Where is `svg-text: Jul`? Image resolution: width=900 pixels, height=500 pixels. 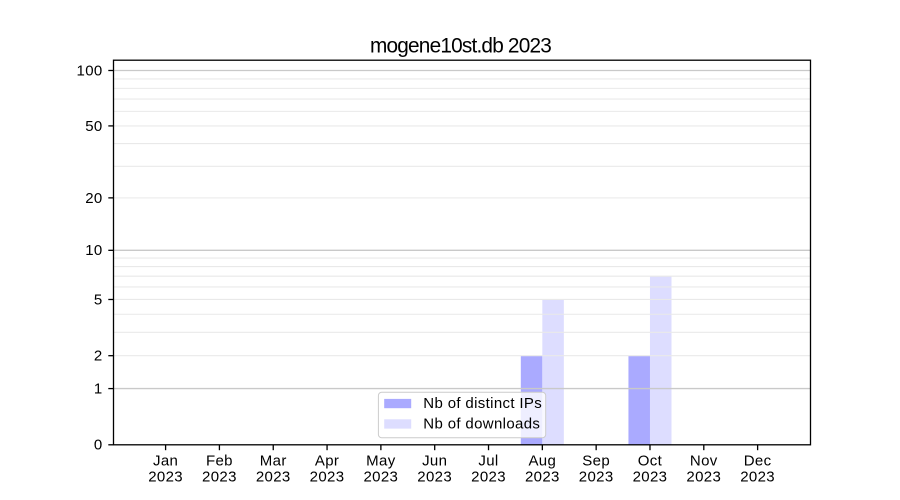 svg-text: Jul is located at coordinates (488, 460).